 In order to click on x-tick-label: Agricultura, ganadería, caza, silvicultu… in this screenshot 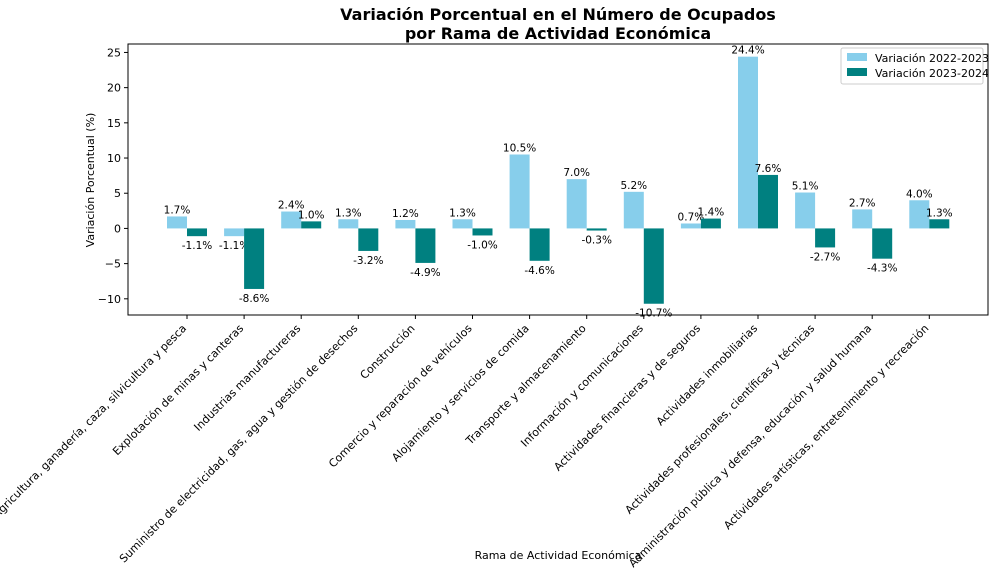, I will do `click(94, 421)`.